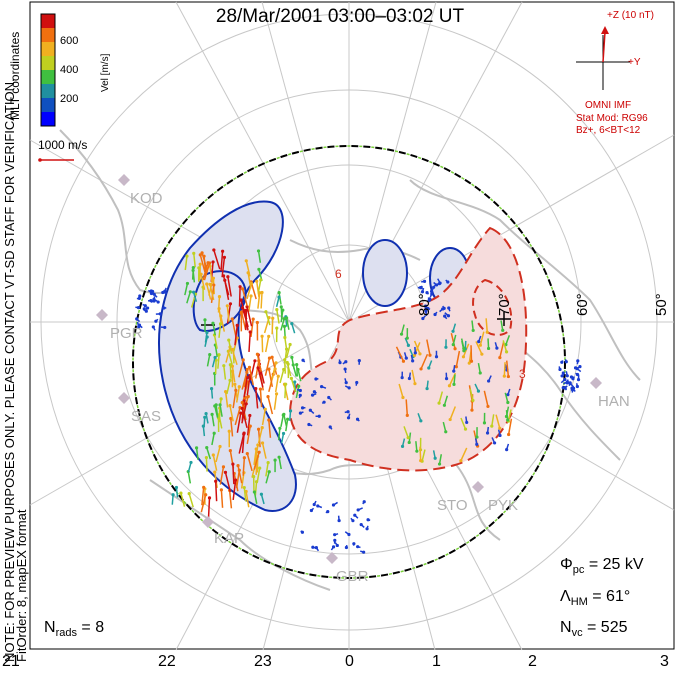 The width and height of the screenshot is (680, 674). I want to click on mlt-label: 23, so click(263, 661).